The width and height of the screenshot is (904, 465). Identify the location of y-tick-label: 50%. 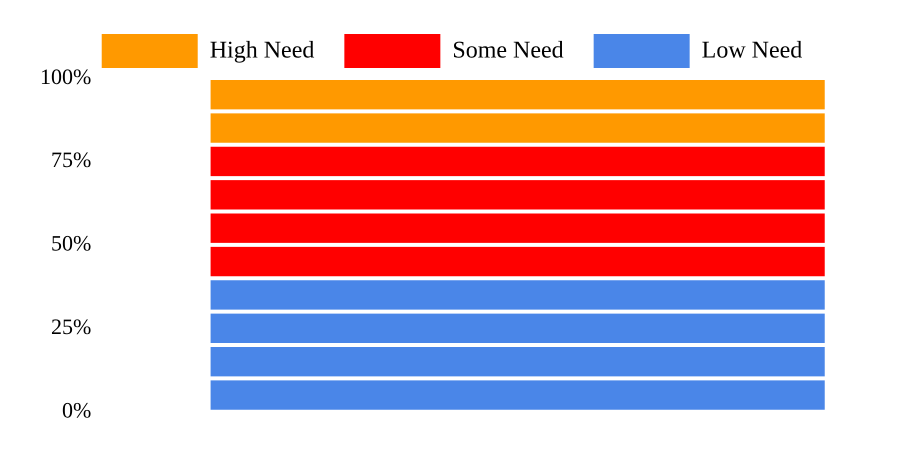
(71, 243).